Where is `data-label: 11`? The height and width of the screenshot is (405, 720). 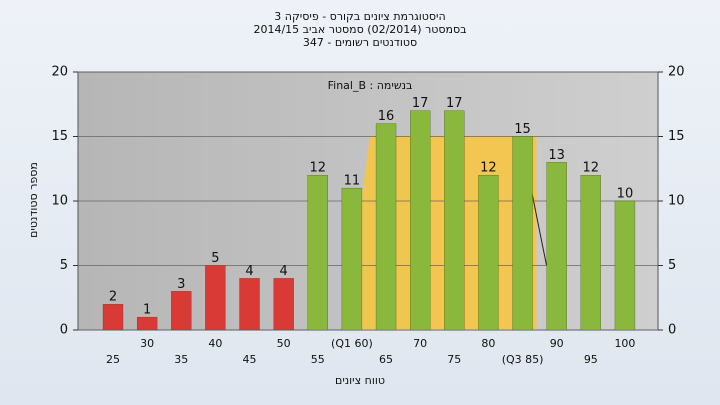
data-label: 11 is located at coordinates (352, 181).